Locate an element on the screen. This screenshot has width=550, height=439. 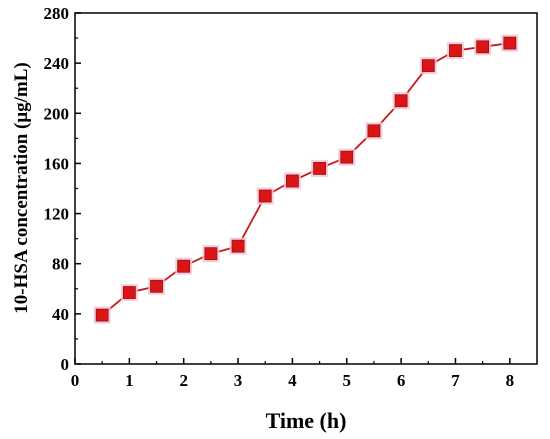
y-tick-label: 40 is located at coordinates (60, 314).